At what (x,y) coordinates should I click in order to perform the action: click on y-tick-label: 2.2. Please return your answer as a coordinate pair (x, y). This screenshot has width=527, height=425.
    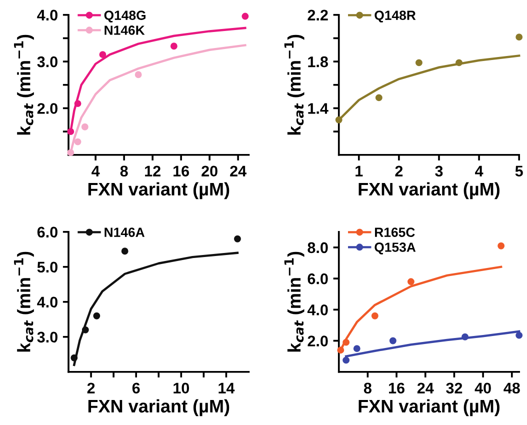
    Looking at the image, I should click on (318, 15).